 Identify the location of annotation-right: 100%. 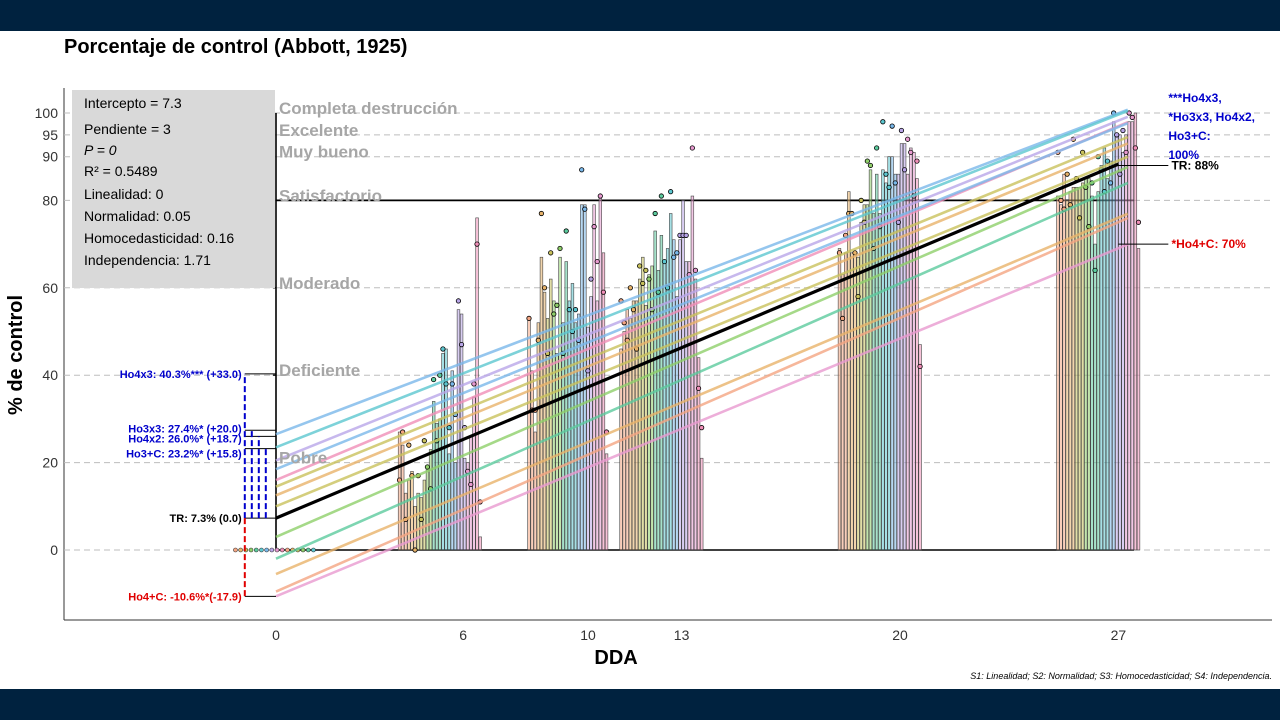
(1183, 155).